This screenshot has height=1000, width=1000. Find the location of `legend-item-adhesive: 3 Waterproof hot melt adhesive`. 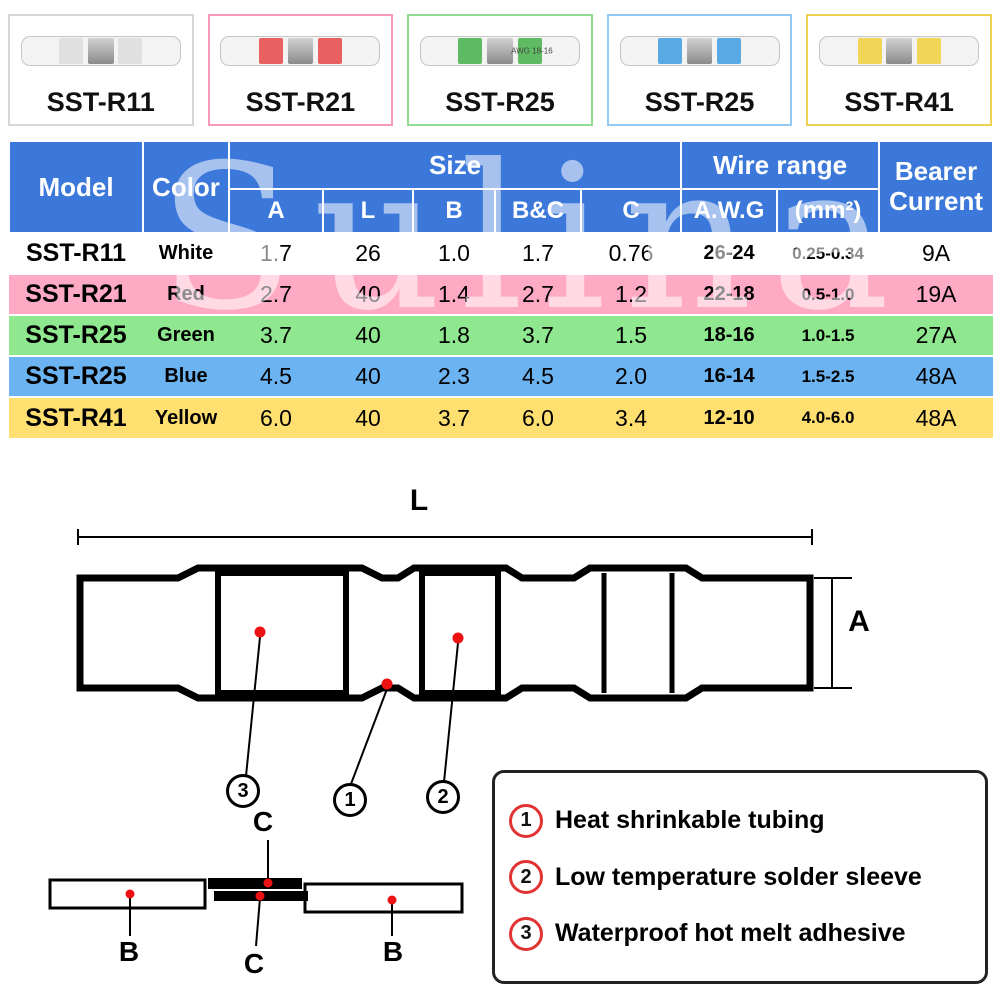

legend-item-adhesive: 3 Waterproof hot melt adhesive is located at coordinates (740, 933).